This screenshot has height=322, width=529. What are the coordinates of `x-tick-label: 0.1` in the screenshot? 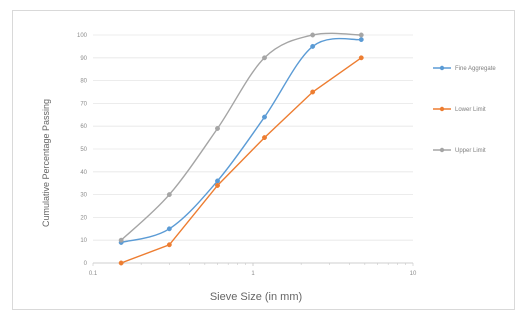 It's located at (93, 274).